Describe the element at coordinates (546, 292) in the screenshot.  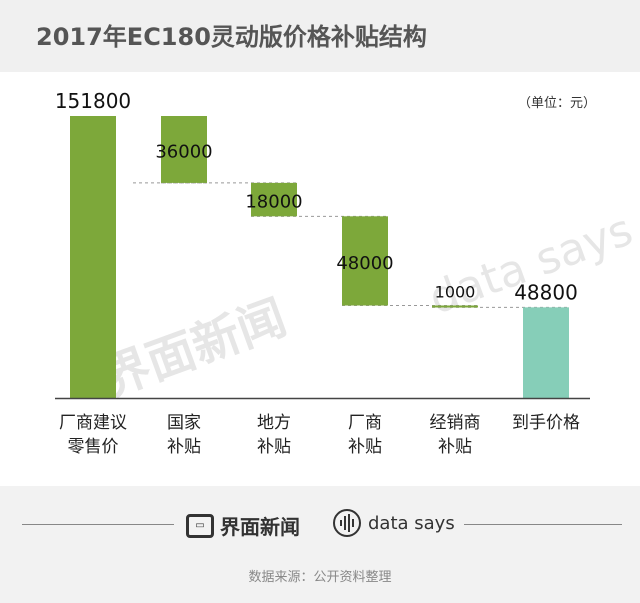
I see `bar-value-label: 48800` at that location.